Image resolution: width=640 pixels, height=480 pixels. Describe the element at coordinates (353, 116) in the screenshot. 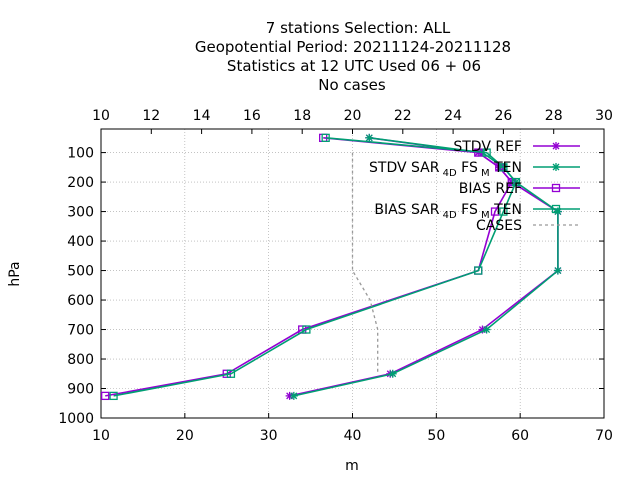

I see `x2-tick-label: 20` at that location.